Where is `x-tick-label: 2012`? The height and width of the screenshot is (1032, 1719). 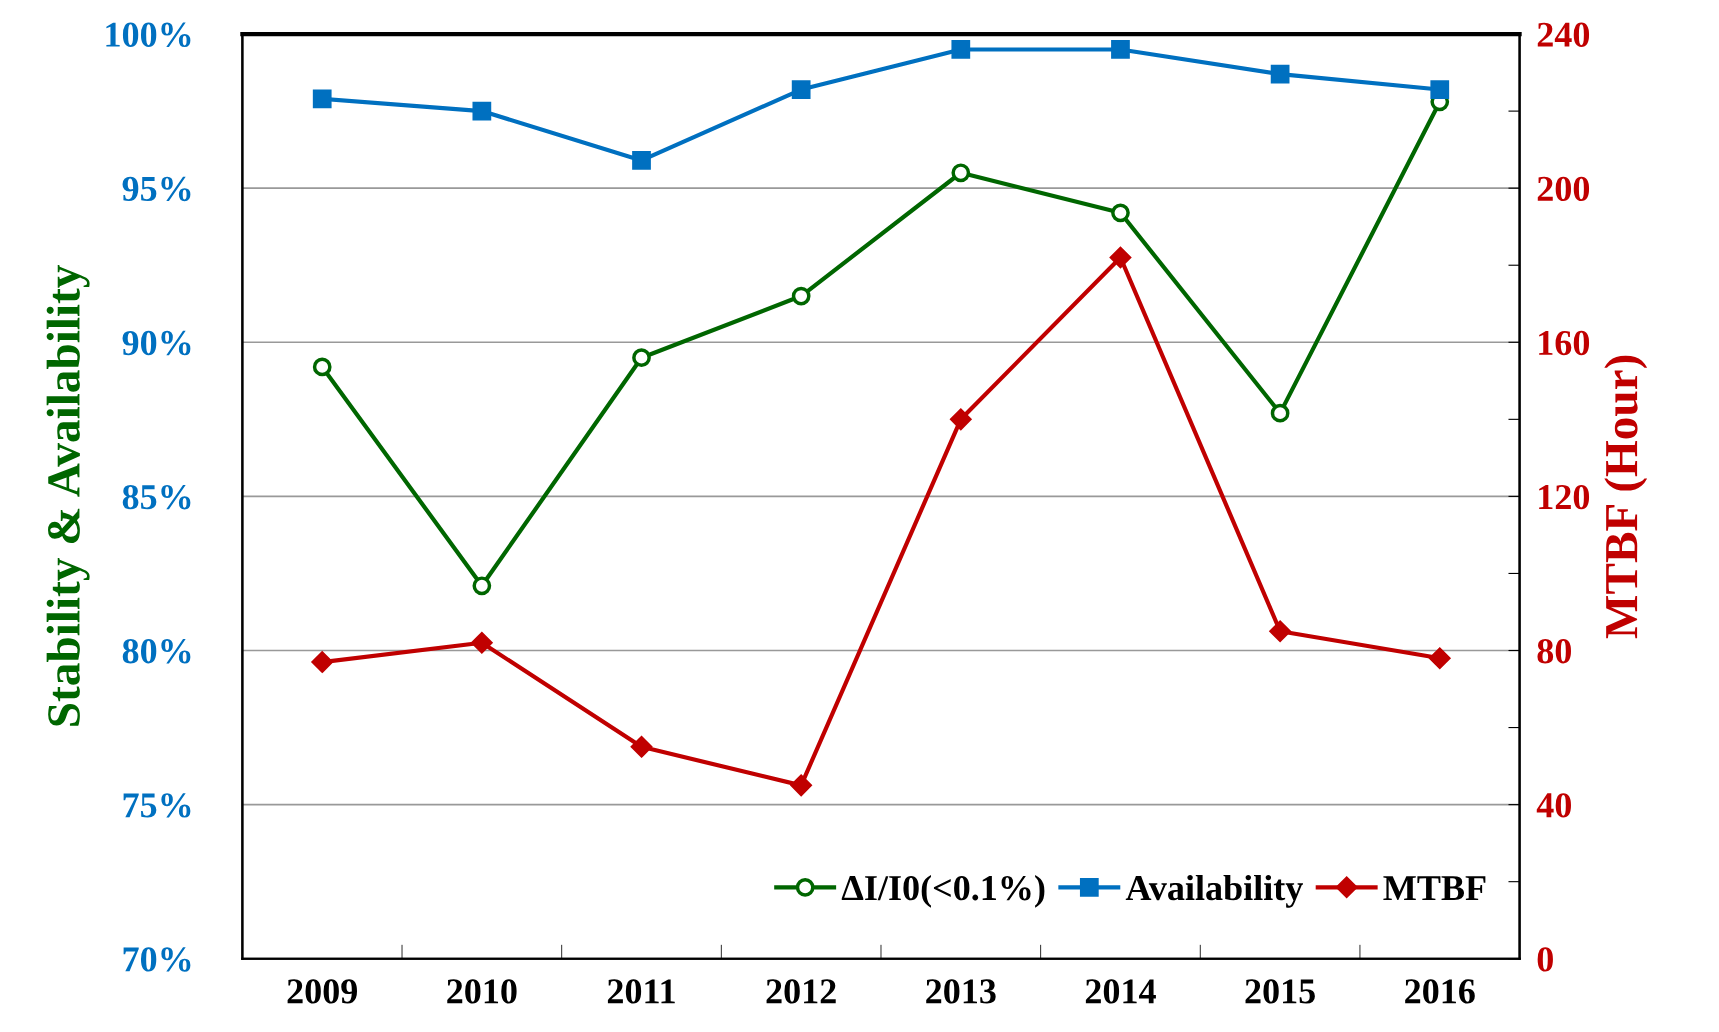 x-tick-label: 2012 is located at coordinates (801, 991).